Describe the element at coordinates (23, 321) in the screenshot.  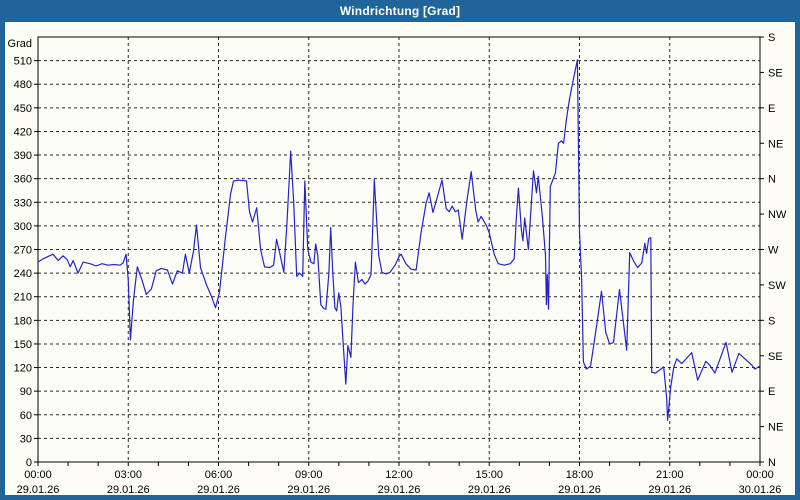
I see `svg-text: 180` at that location.